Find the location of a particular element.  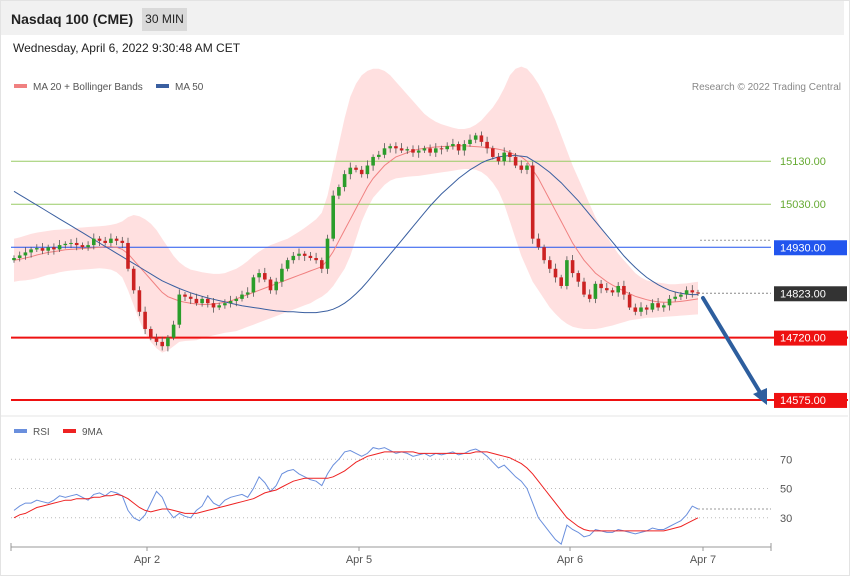

rsi-tick-label: 30 is located at coordinates (786, 519).